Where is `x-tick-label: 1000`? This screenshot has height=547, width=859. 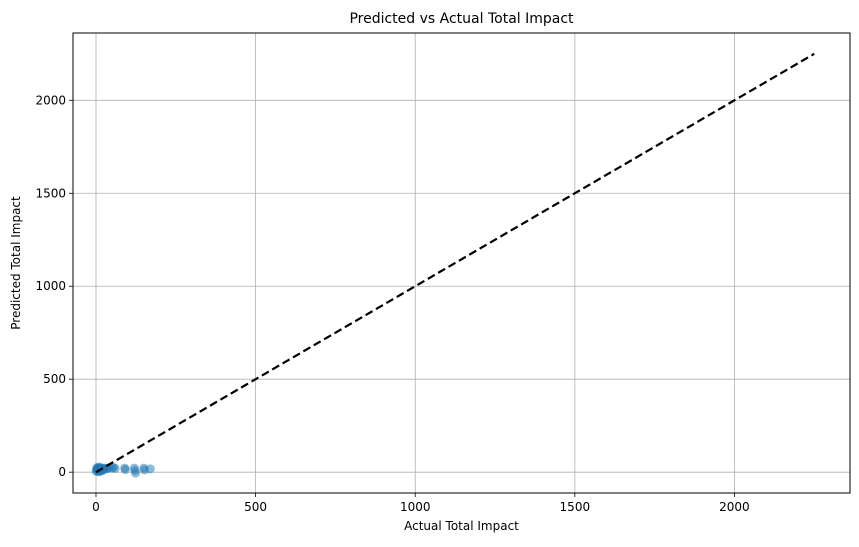
x-tick-label: 1000 is located at coordinates (415, 507).